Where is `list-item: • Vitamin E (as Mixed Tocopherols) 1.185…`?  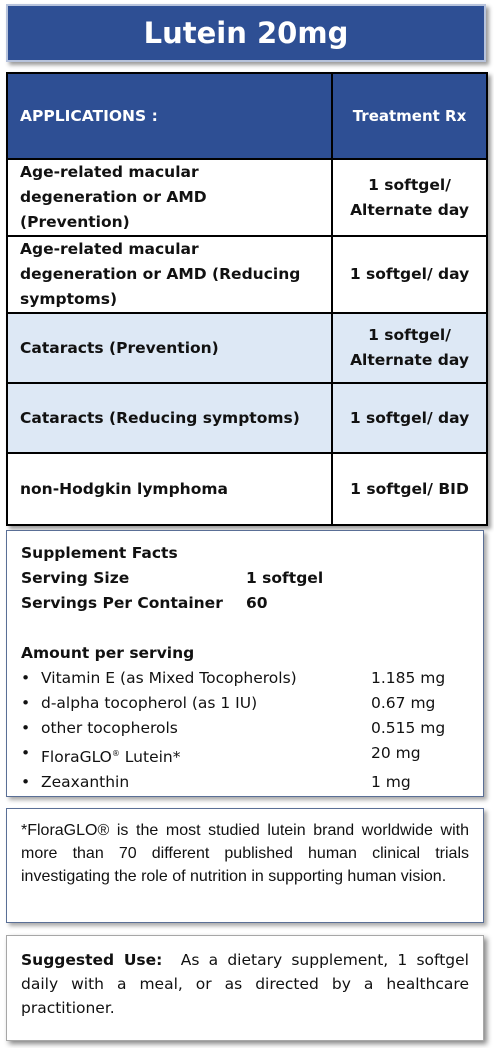 list-item: • Vitamin E (as Mixed Tocopherols) 1.185… is located at coordinates (252, 678).